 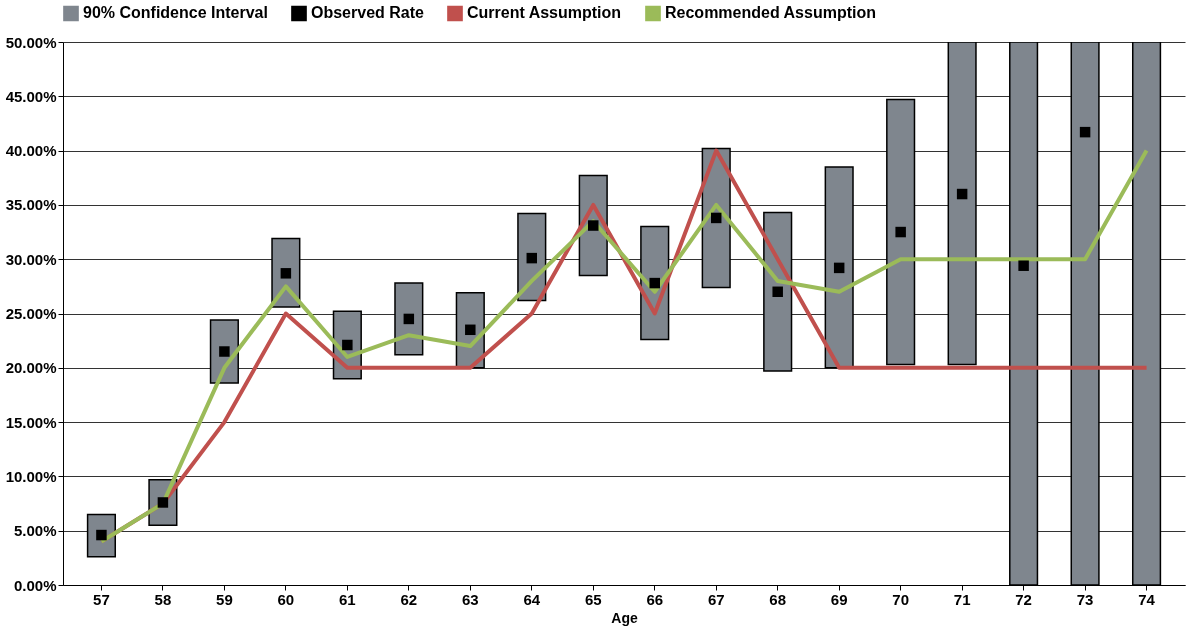 What do you see at coordinates (286, 599) in the screenshot?
I see `x-tick-label: 60` at bounding box center [286, 599].